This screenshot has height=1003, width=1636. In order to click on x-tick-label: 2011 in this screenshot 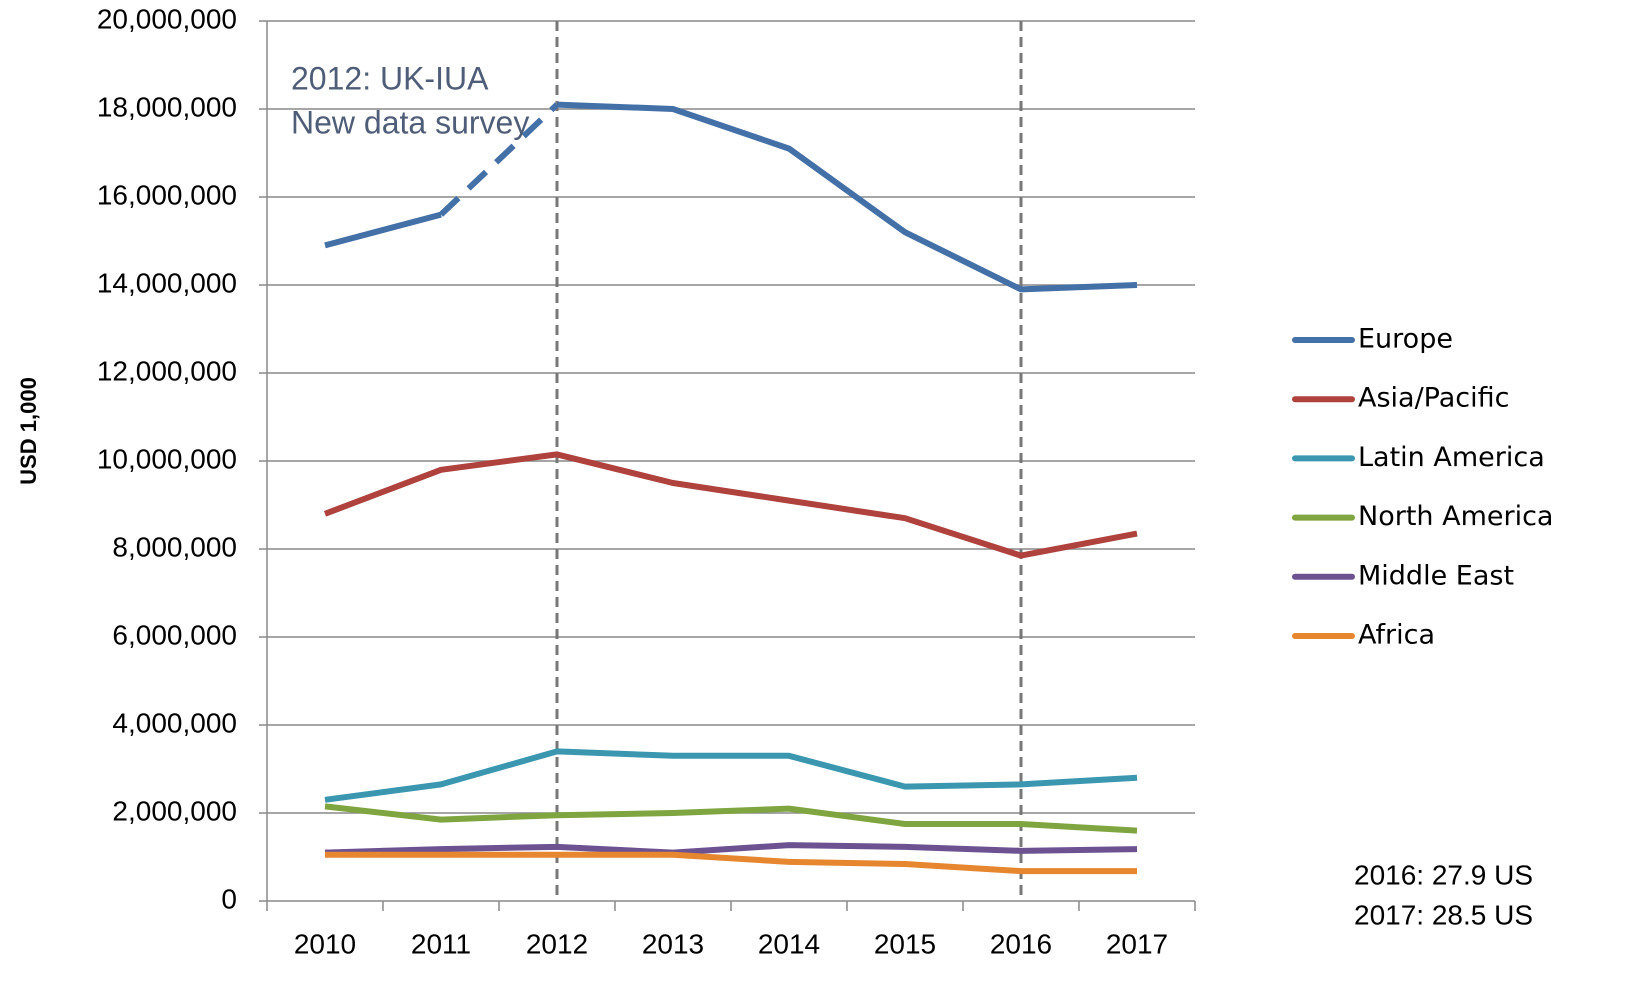, I will do `click(441, 943)`.